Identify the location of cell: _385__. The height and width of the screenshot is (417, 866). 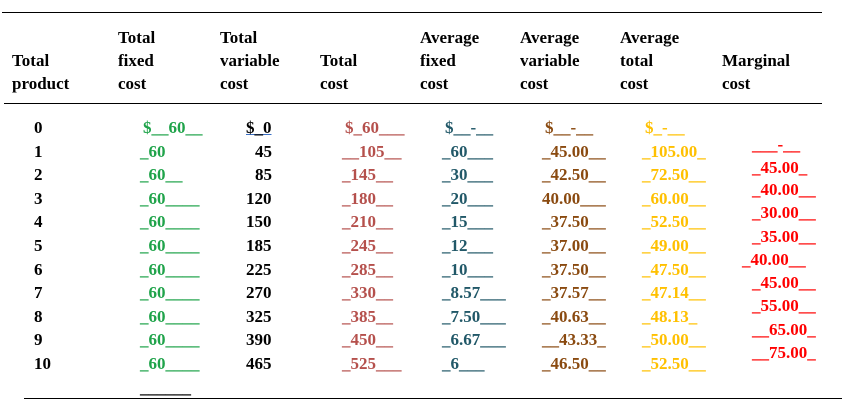
(367, 316).